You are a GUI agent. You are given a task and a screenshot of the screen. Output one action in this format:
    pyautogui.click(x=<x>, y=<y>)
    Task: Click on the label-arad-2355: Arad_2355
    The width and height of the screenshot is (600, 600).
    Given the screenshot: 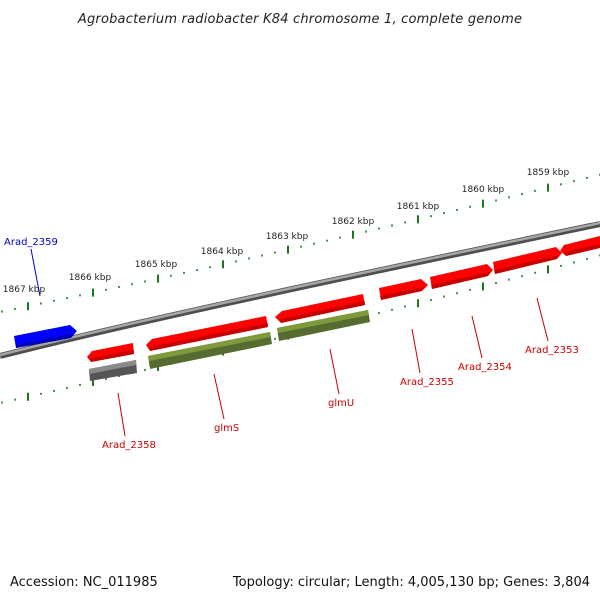 What is the action you would take?
    pyautogui.click(x=427, y=382)
    